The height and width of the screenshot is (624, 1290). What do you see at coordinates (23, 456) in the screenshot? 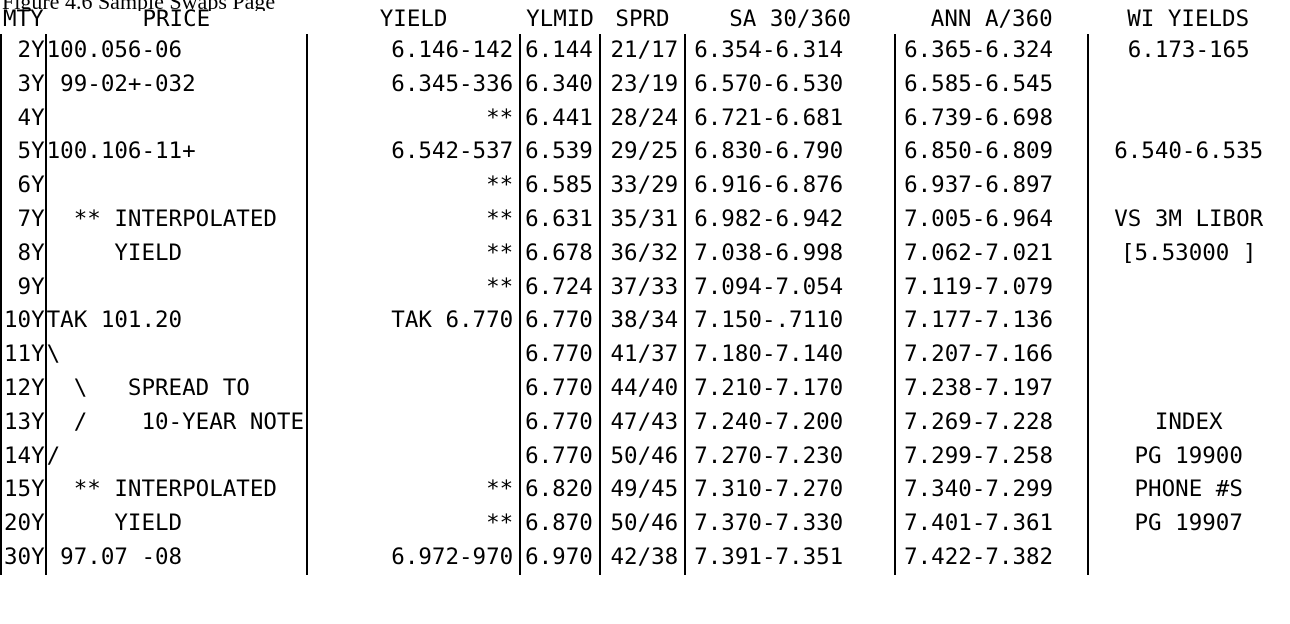
I see `cell-mty: 14Y` at bounding box center [23, 456].